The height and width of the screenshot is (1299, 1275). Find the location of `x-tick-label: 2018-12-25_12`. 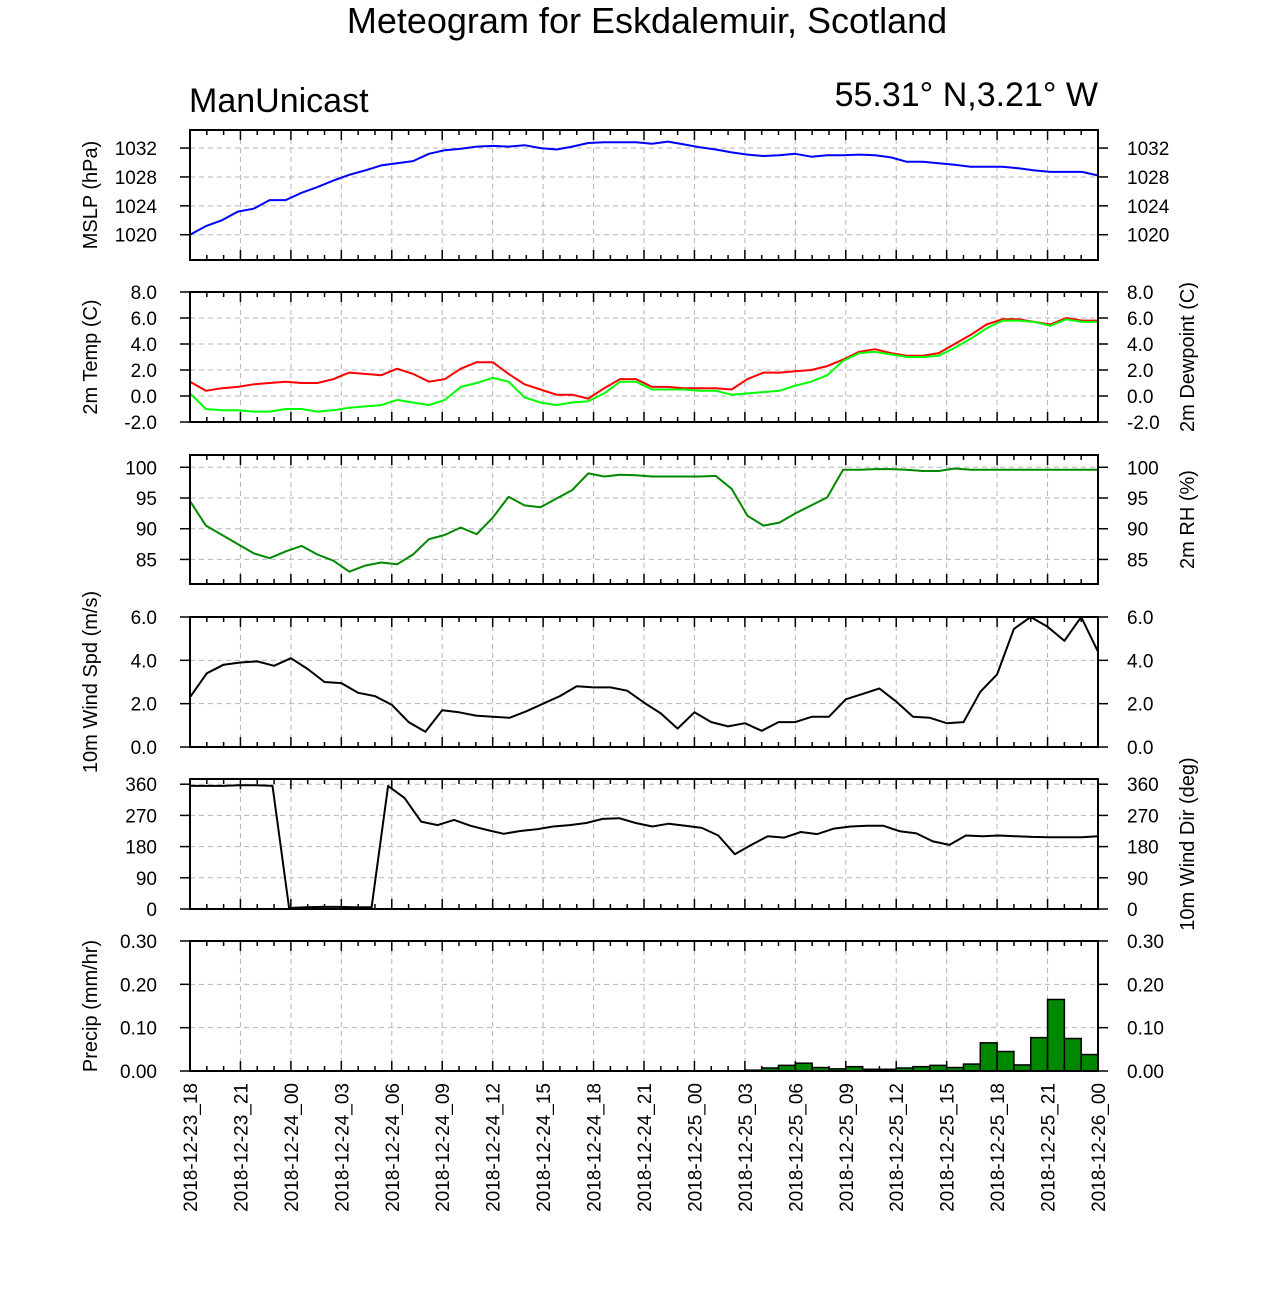

x-tick-label: 2018-12-25_12 is located at coordinates (897, 1147).